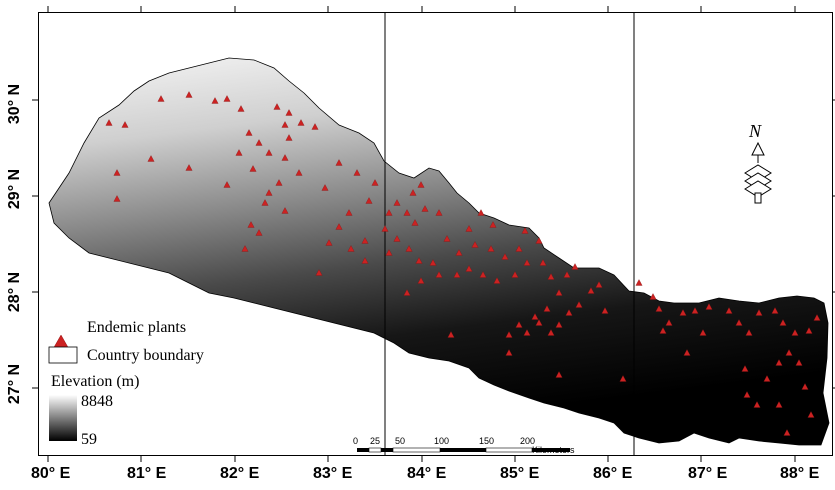  Describe the element at coordinates (15, 384) in the screenshot. I see `lat-label-27: 27° N` at that location.